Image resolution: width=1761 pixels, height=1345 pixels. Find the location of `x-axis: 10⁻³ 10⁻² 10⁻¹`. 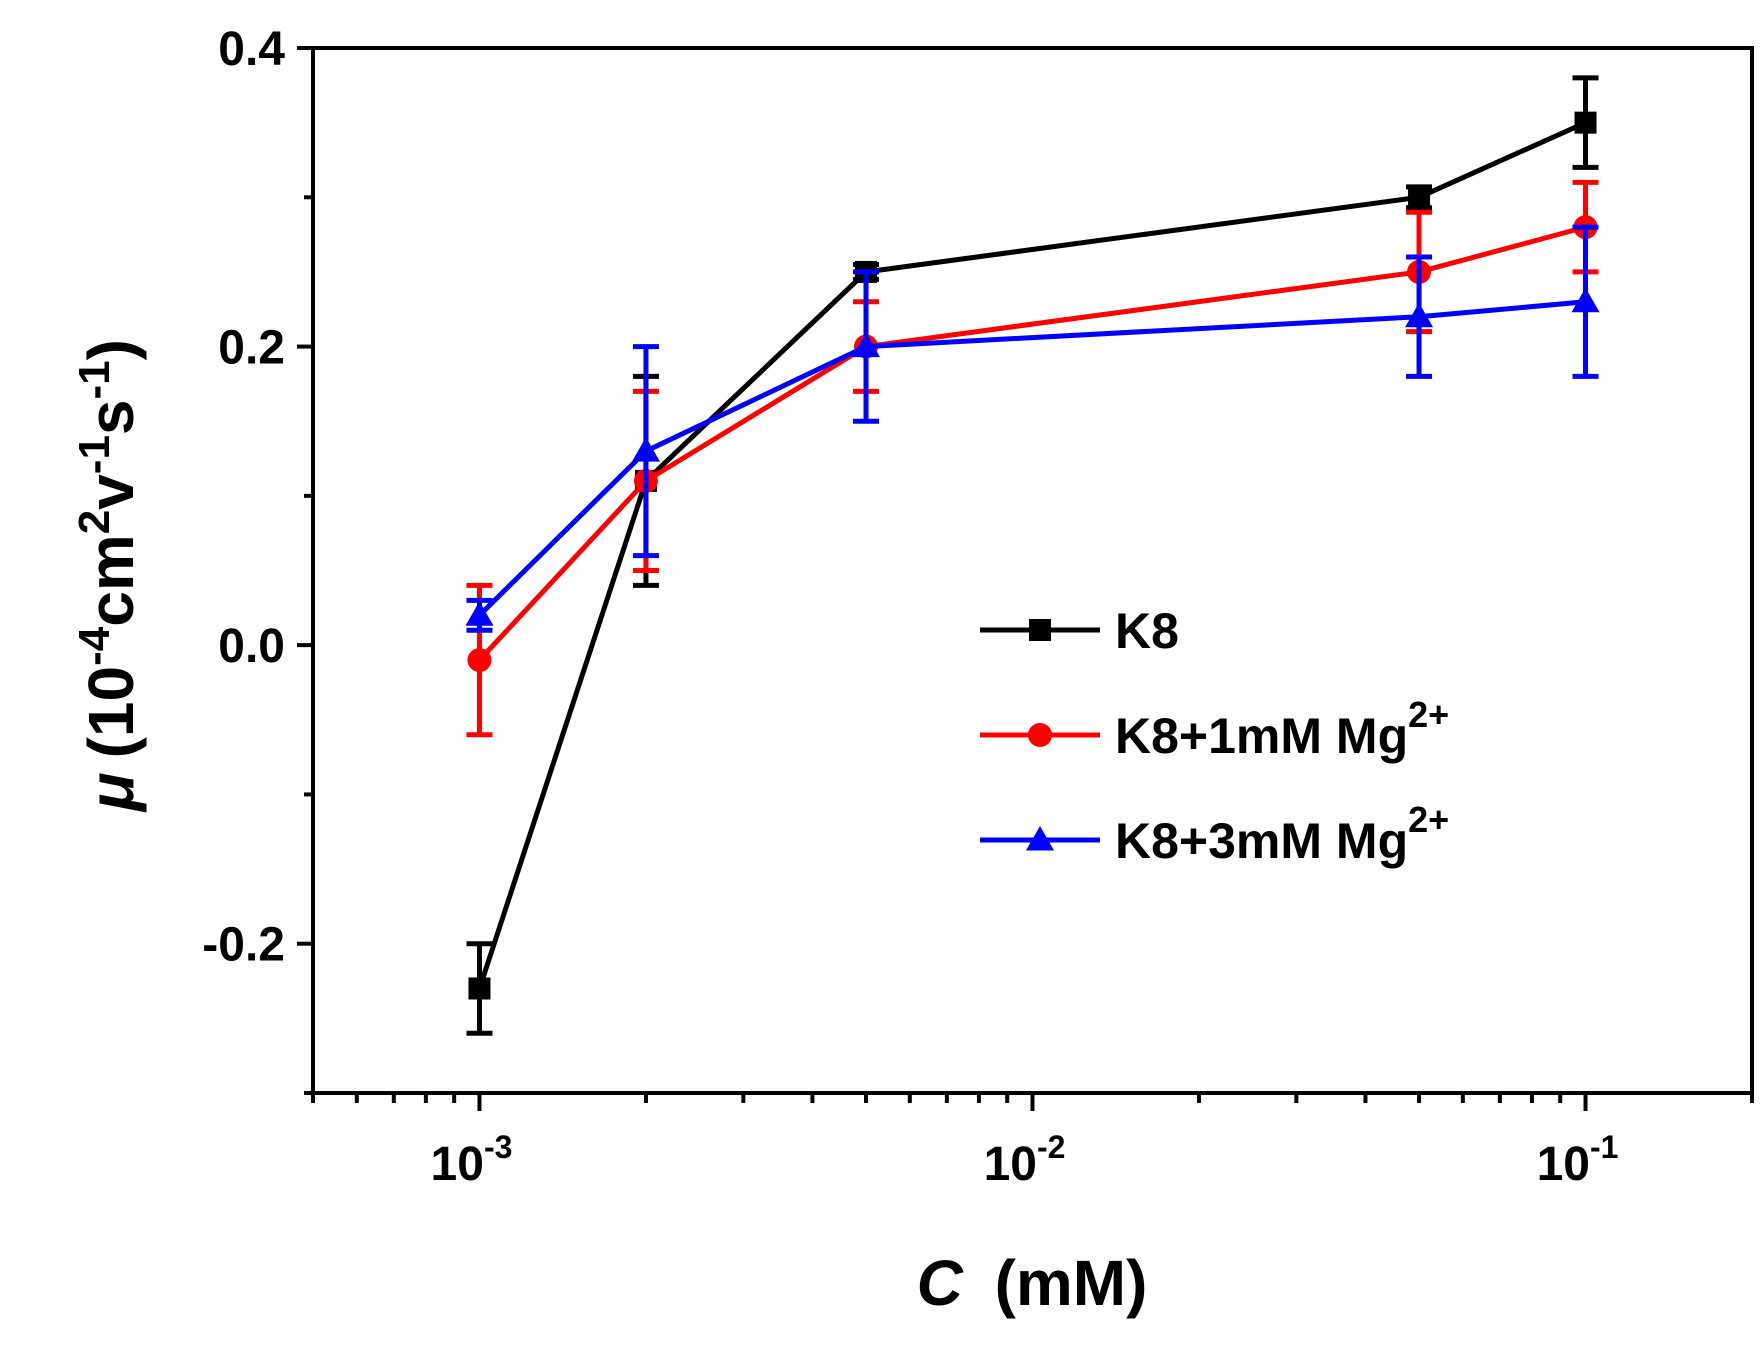

x-axis: 10⁻³ 10⁻² 10⁻¹ is located at coordinates (1032, 1142).